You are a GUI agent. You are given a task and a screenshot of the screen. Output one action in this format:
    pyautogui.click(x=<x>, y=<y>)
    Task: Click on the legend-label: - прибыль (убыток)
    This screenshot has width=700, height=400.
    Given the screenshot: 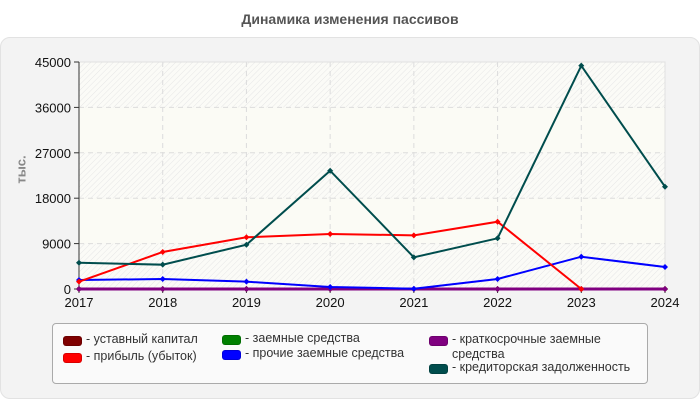 What is the action you would take?
    pyautogui.click(x=141, y=356)
    